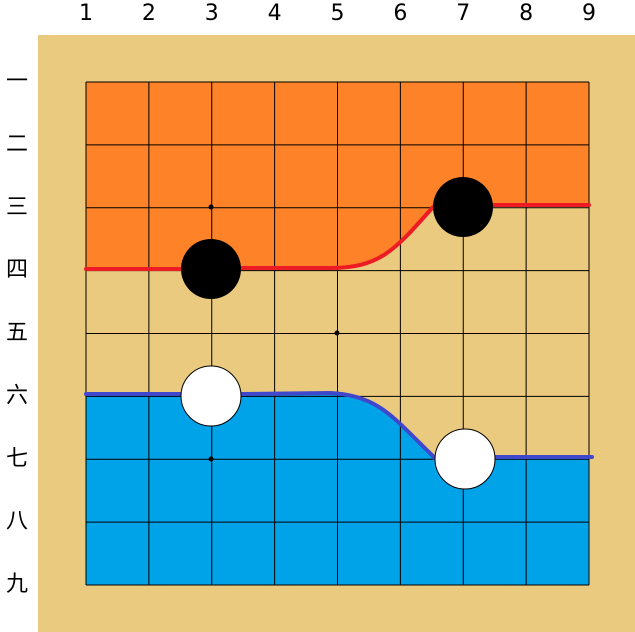 The image size is (635, 632). I want to click on column-label: 1, so click(86, 13).